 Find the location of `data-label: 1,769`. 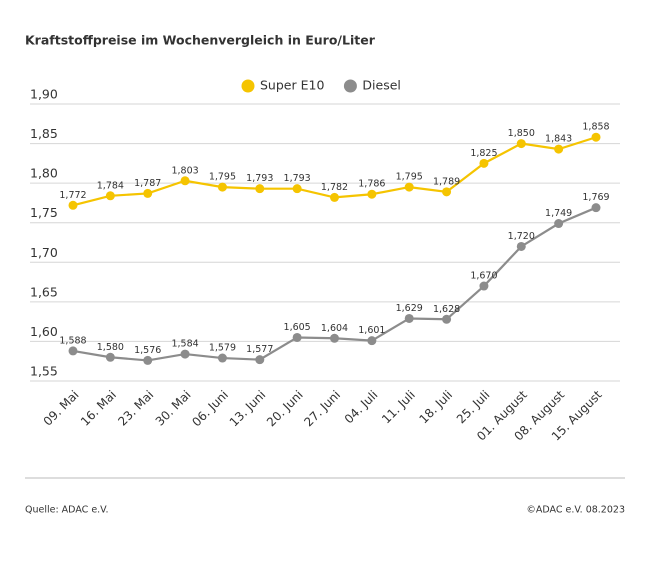

data-label: 1,769 is located at coordinates (595, 197).